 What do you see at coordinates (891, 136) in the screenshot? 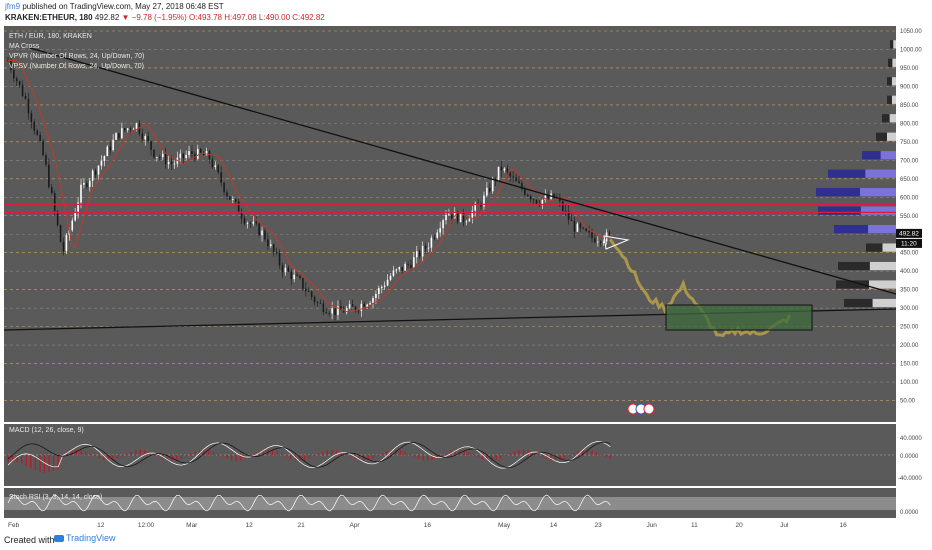
I see `vp-bar-down` at bounding box center [891, 136].